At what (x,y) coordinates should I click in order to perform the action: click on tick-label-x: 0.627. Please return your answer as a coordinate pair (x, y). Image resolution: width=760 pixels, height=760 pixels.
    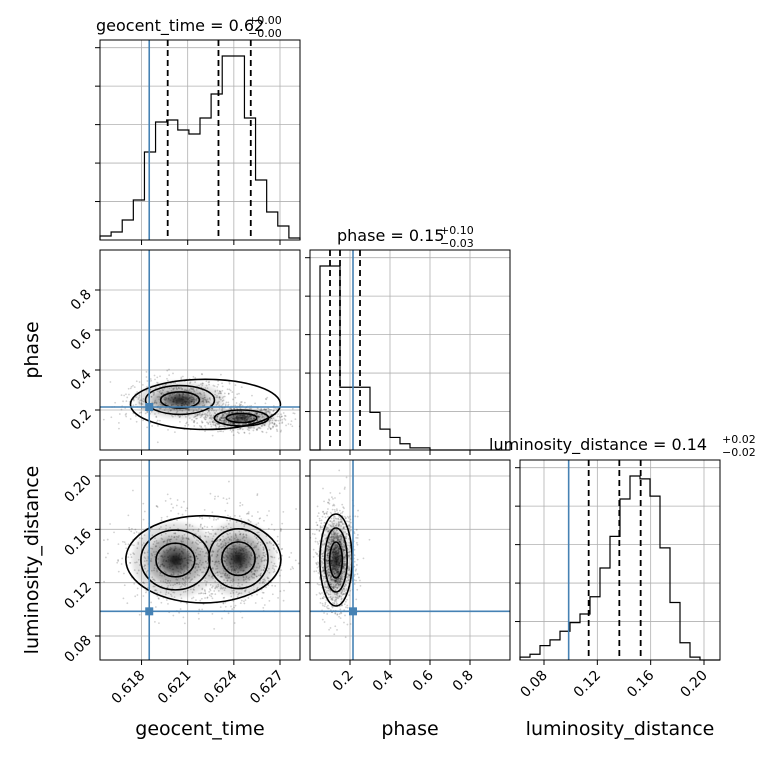
    Looking at the image, I should click on (267, 688).